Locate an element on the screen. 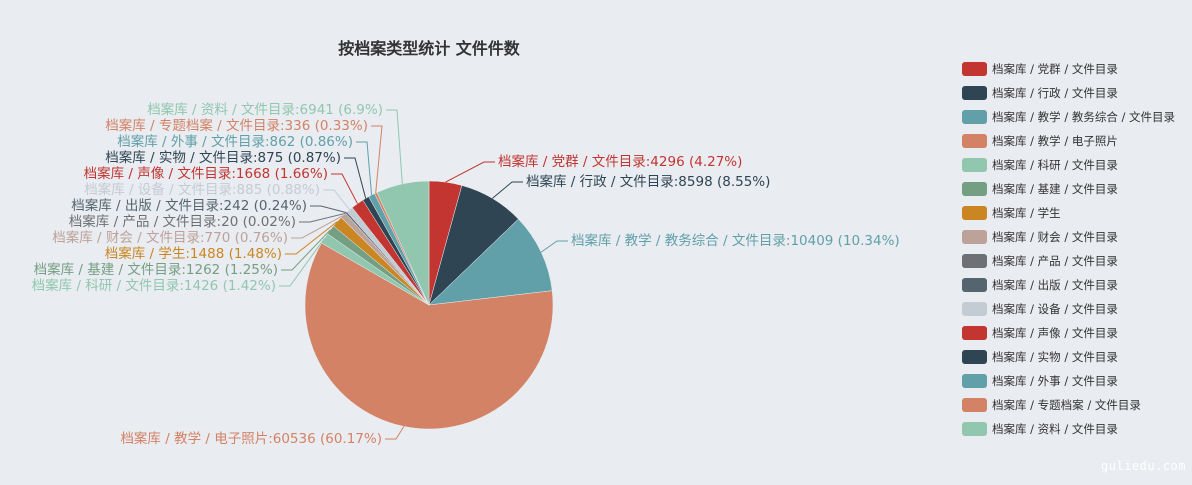 This screenshot has height=485, width=1192. legend-item: 档案库 / 出版 / 文件目录 is located at coordinates (1068, 285).